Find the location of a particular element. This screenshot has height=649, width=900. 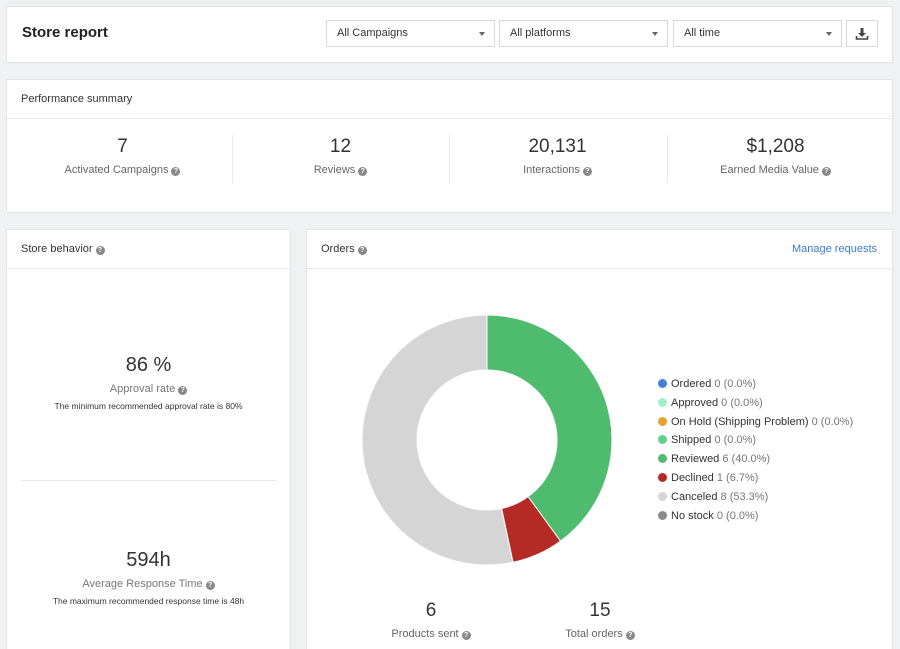

response-time-value: 594h is located at coordinates (148, 560).